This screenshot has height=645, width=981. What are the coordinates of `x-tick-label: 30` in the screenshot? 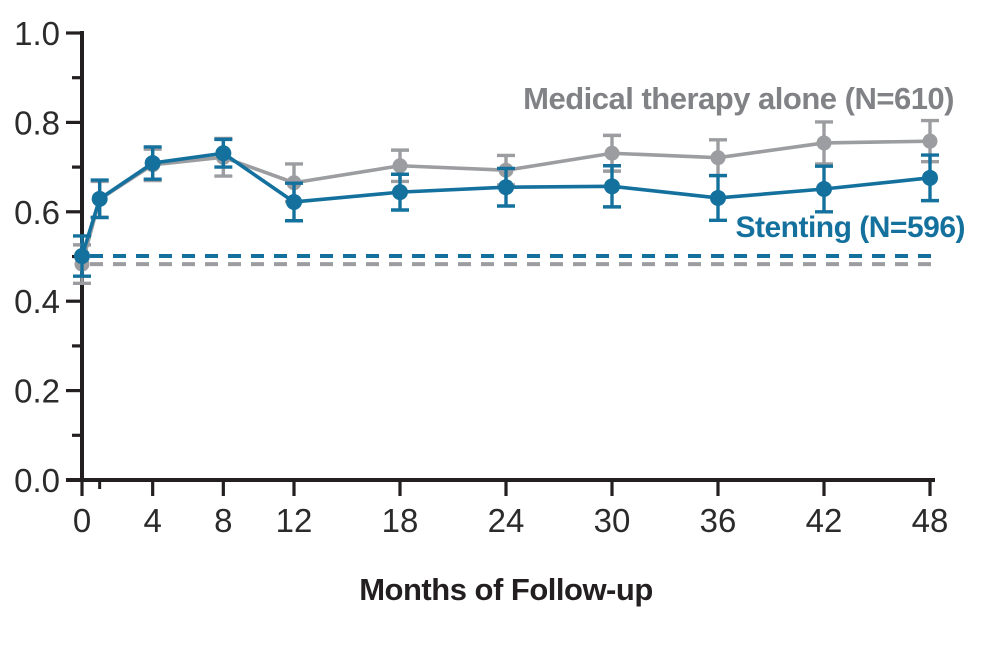 It's located at (612, 520).